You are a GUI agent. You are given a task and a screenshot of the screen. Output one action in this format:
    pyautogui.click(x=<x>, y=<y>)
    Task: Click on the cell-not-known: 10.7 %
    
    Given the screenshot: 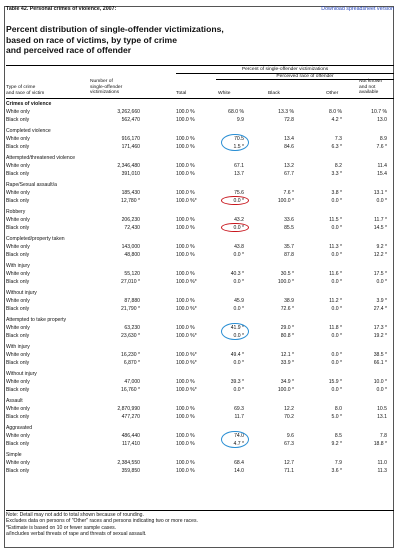 What is the action you would take?
    pyautogui.click(x=379, y=111)
    